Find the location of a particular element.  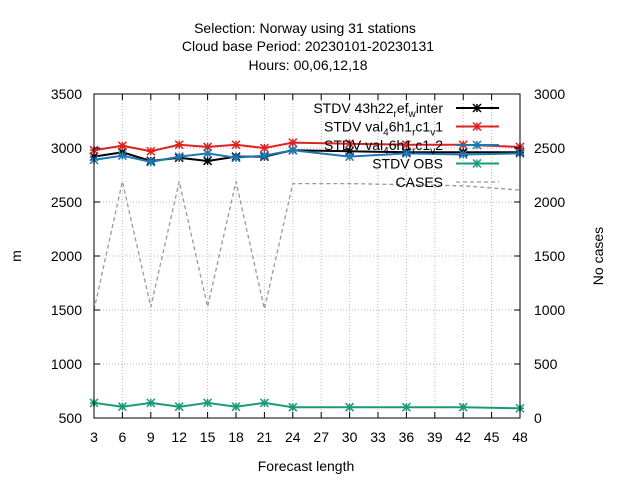

y2-tick-label: 2500 is located at coordinates (549, 148).